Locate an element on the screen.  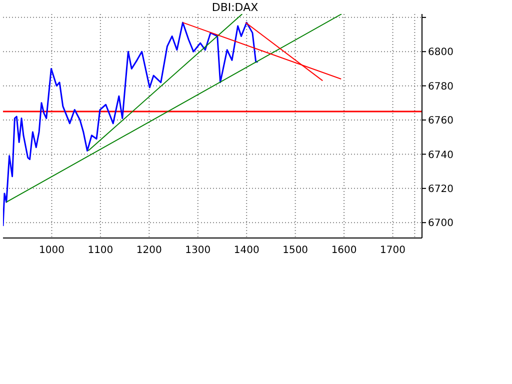
y-tick-label: 6700 is located at coordinates (441, 224).